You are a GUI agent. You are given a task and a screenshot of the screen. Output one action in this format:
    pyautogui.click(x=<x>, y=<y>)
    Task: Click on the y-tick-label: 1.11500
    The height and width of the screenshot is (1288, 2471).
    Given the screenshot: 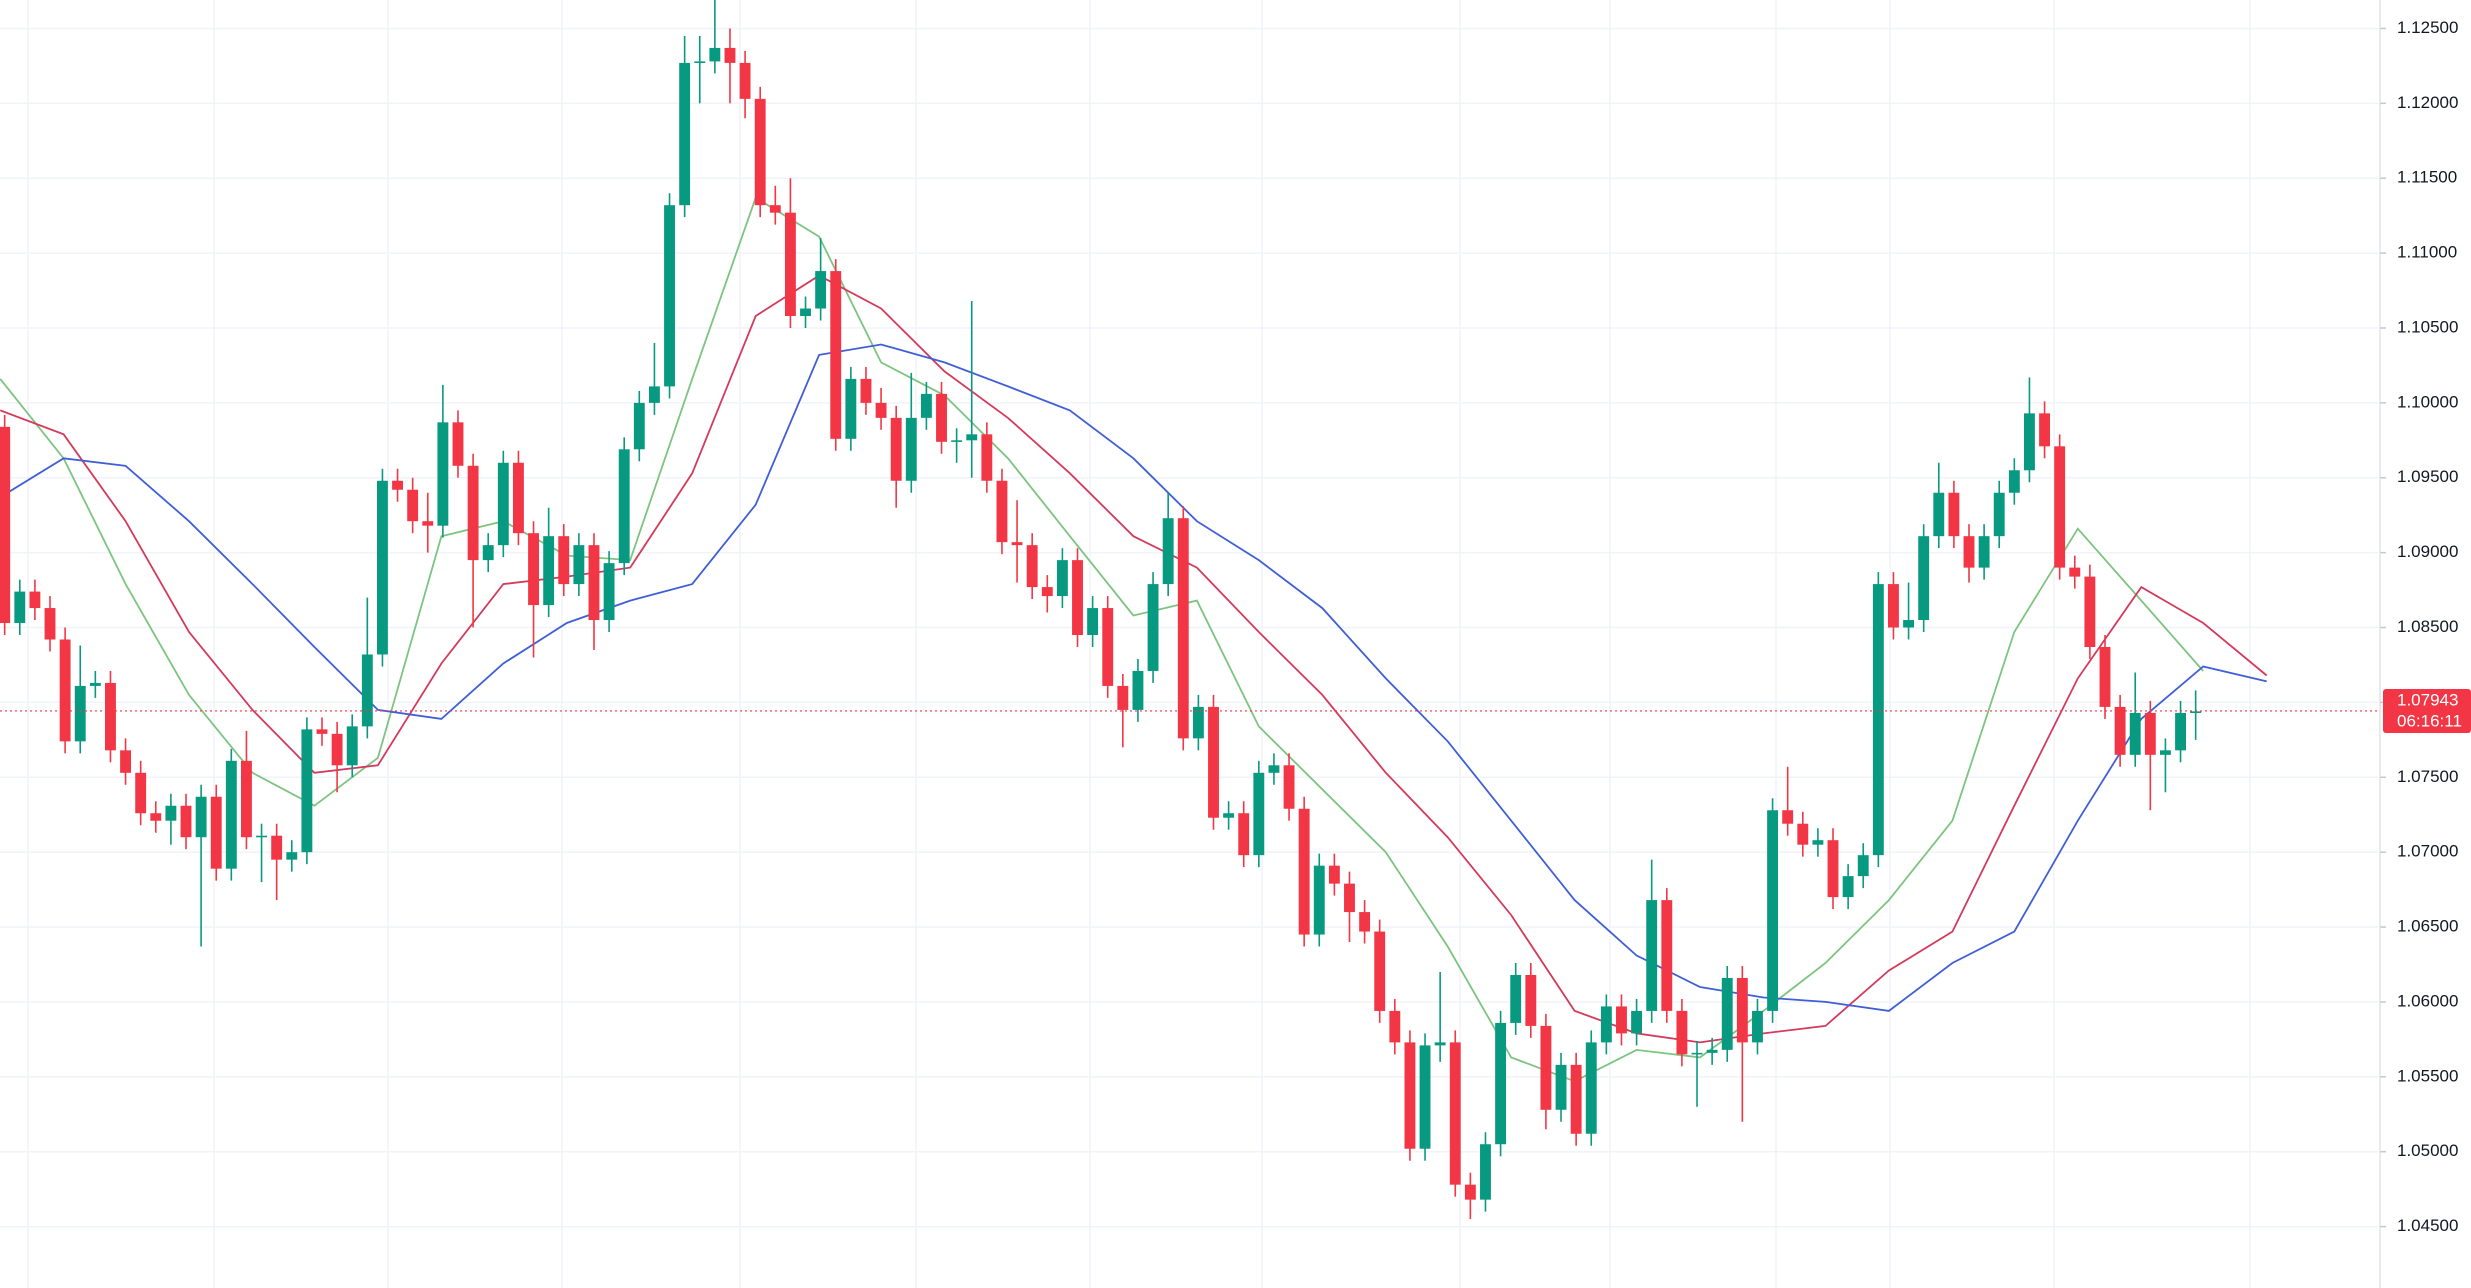 What is the action you would take?
    pyautogui.click(x=2427, y=177)
    